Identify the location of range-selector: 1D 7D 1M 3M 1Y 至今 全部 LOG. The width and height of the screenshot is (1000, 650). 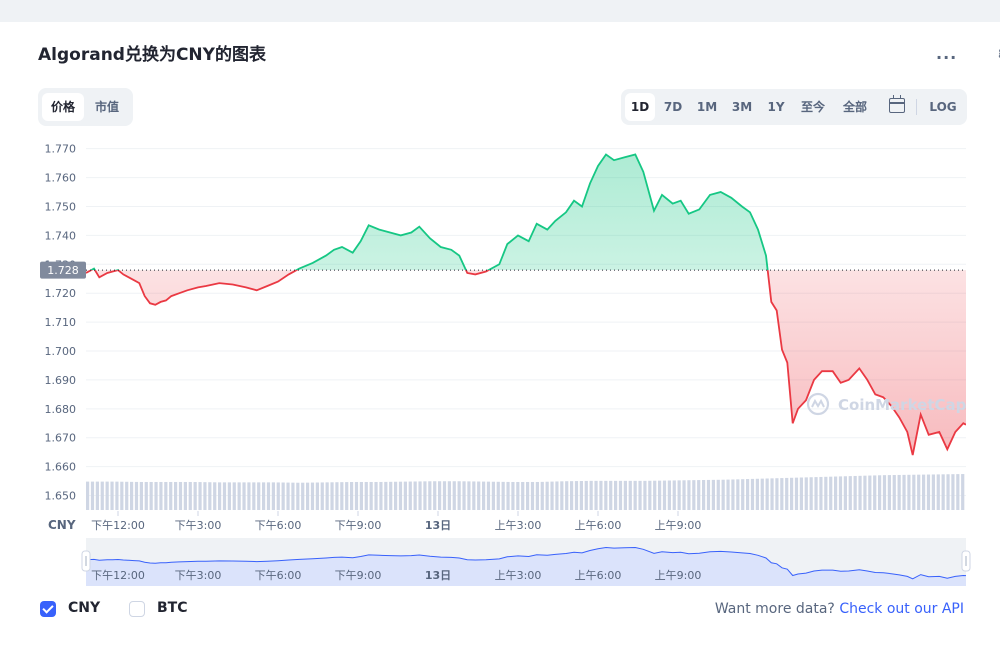
(794, 107).